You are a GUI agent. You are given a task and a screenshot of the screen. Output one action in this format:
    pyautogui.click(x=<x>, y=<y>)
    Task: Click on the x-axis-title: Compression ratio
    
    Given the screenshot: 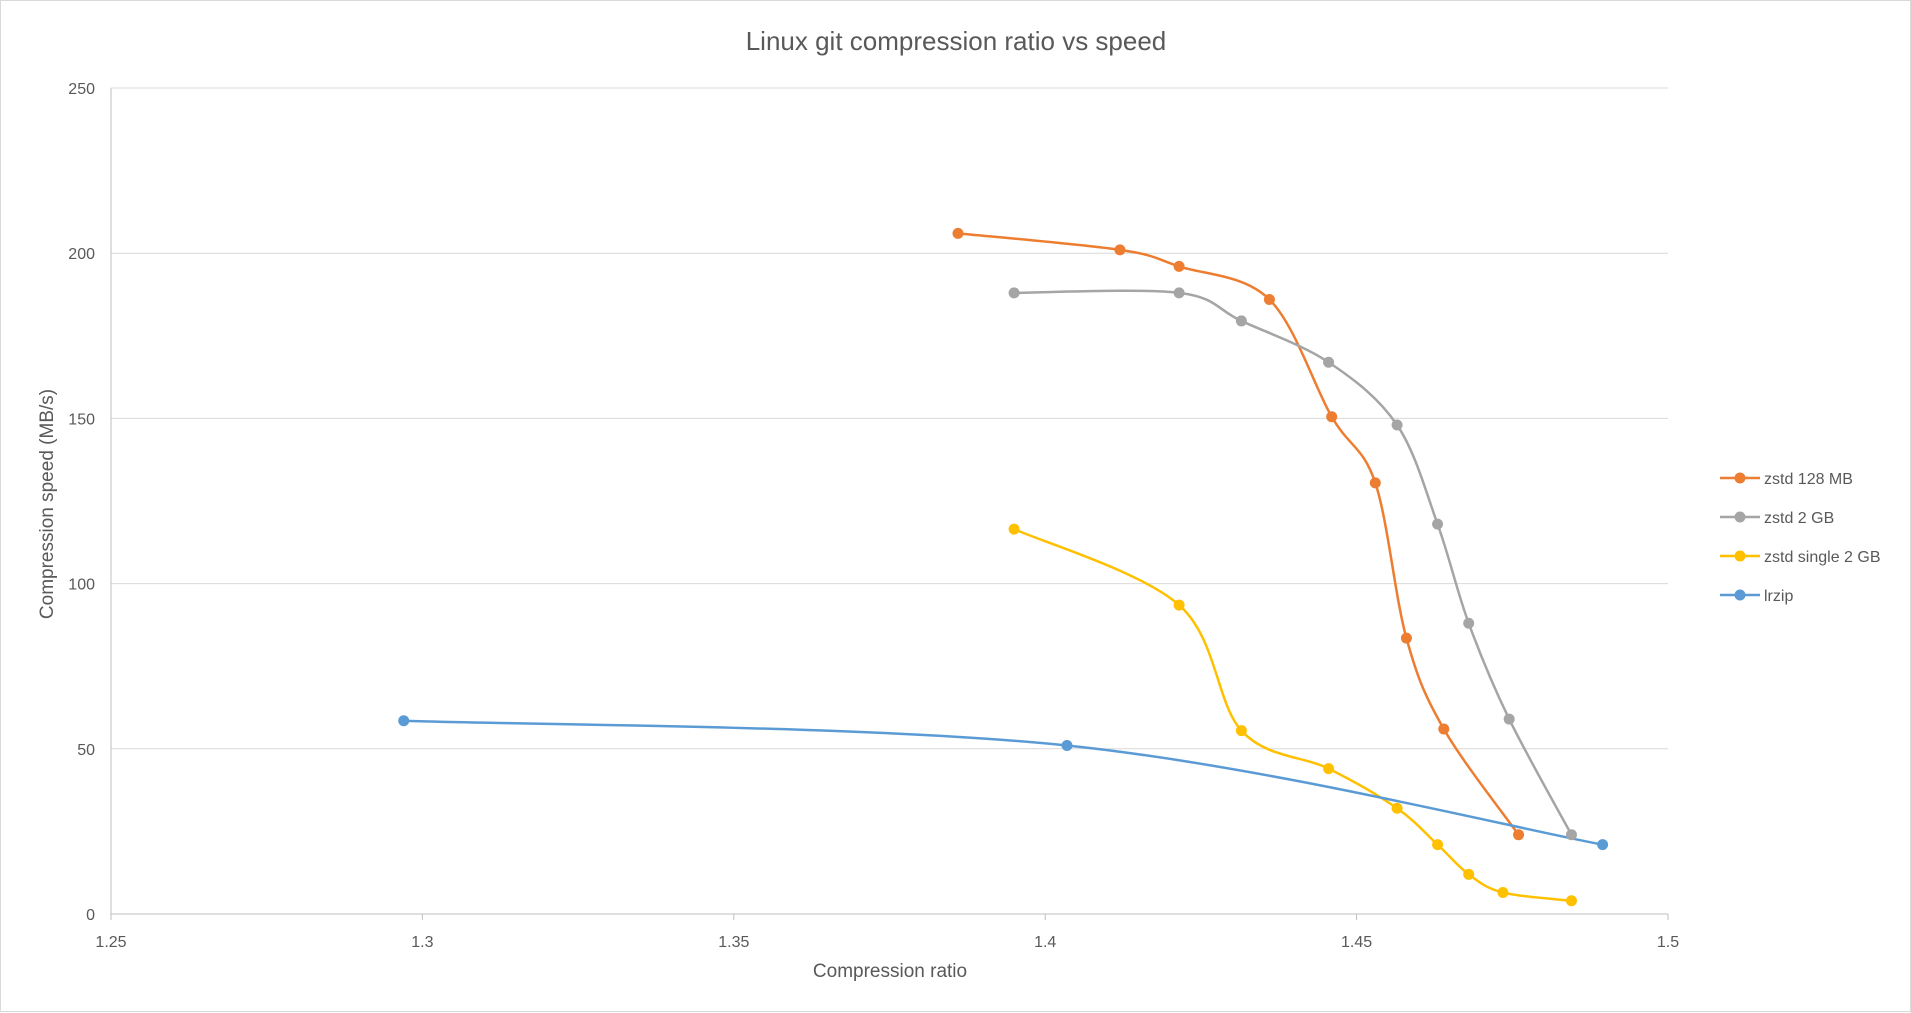 What is the action you would take?
    pyautogui.click(x=890, y=971)
    